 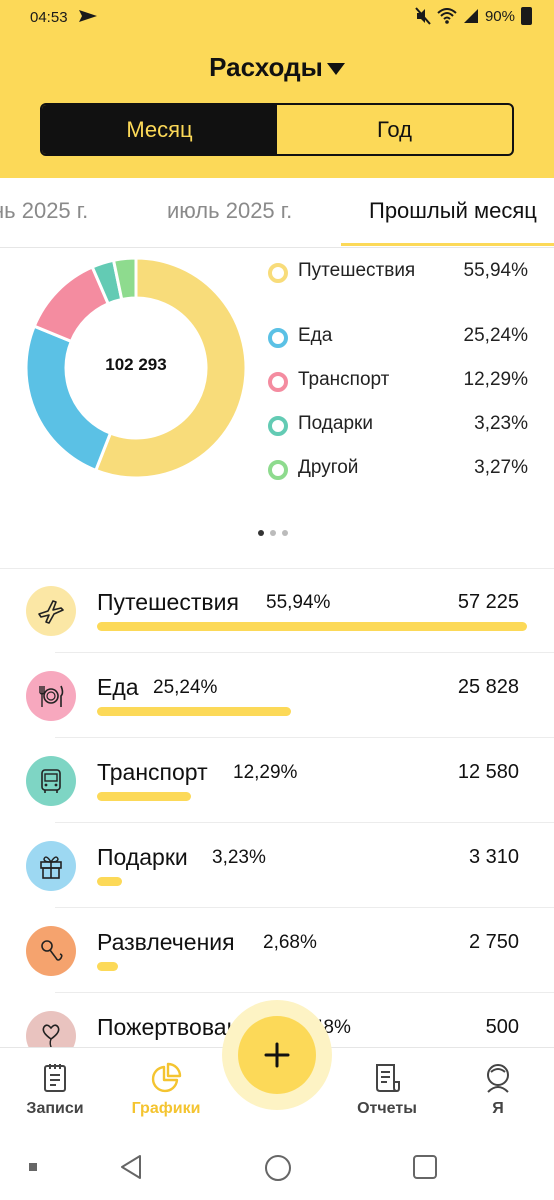 I want to click on gift-icon, so click(x=51, y=866).